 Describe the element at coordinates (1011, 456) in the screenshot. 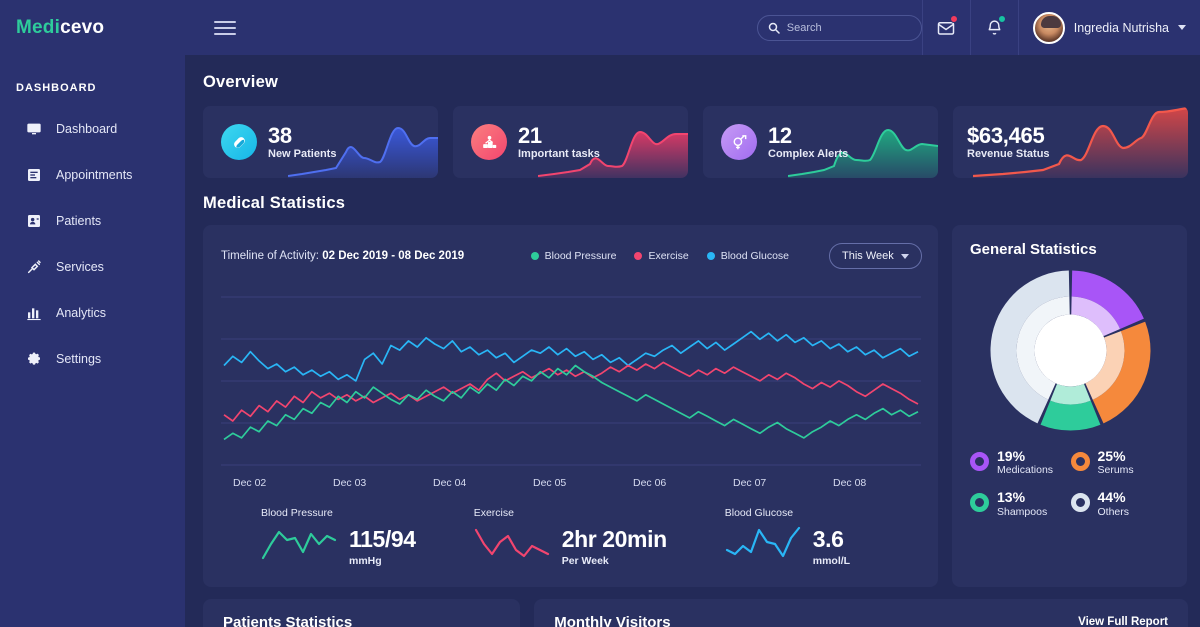

I see `legend-percent: 19%` at that location.